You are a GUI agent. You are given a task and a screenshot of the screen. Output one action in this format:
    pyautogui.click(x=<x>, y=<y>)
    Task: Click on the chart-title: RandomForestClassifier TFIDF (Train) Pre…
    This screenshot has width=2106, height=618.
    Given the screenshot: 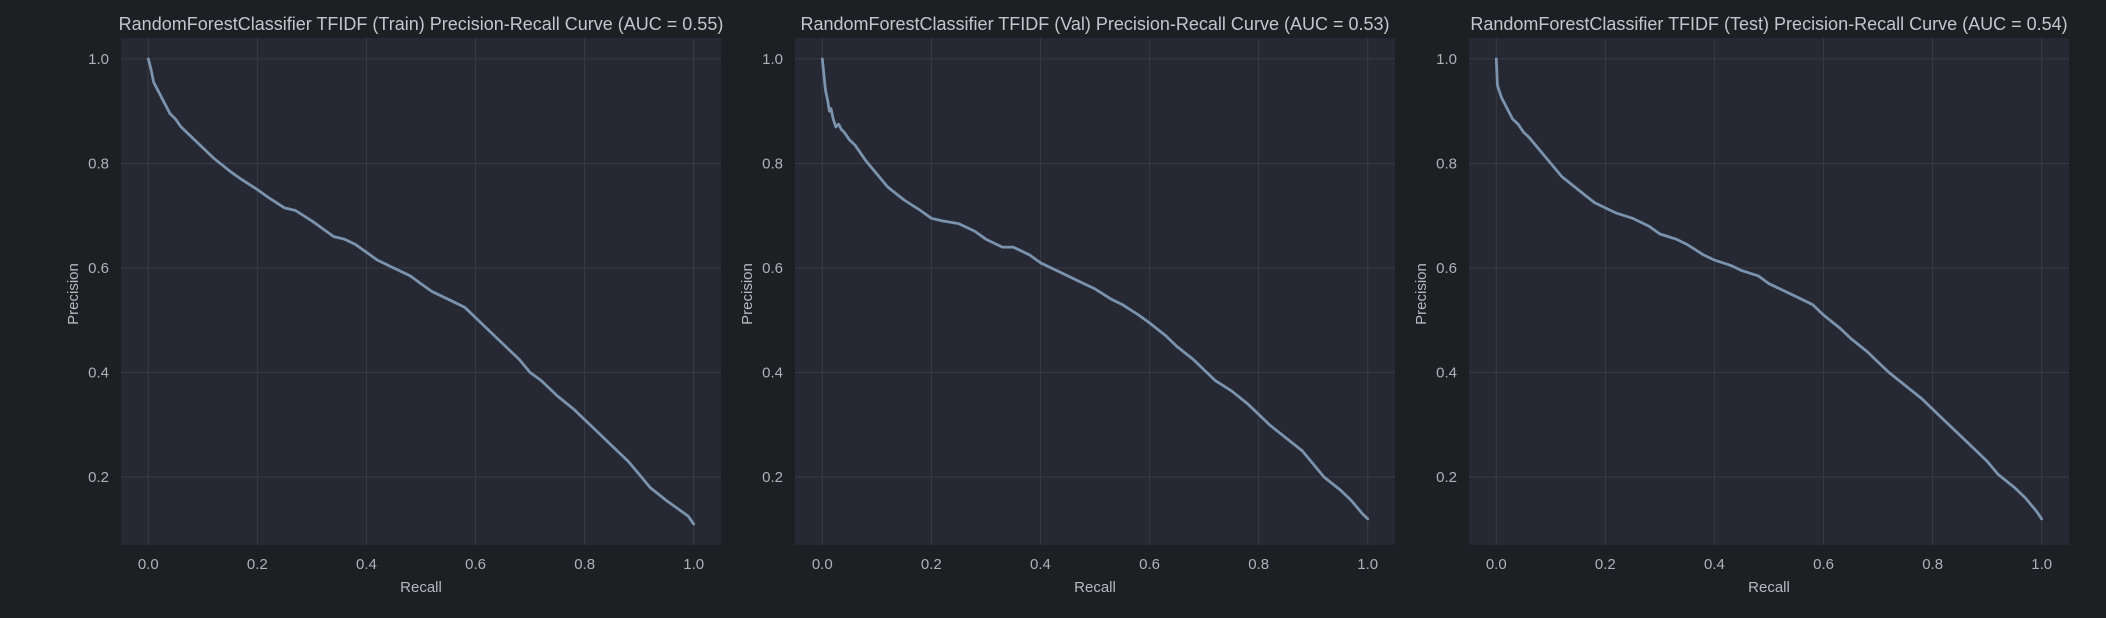 What is the action you would take?
    pyautogui.click(x=421, y=24)
    